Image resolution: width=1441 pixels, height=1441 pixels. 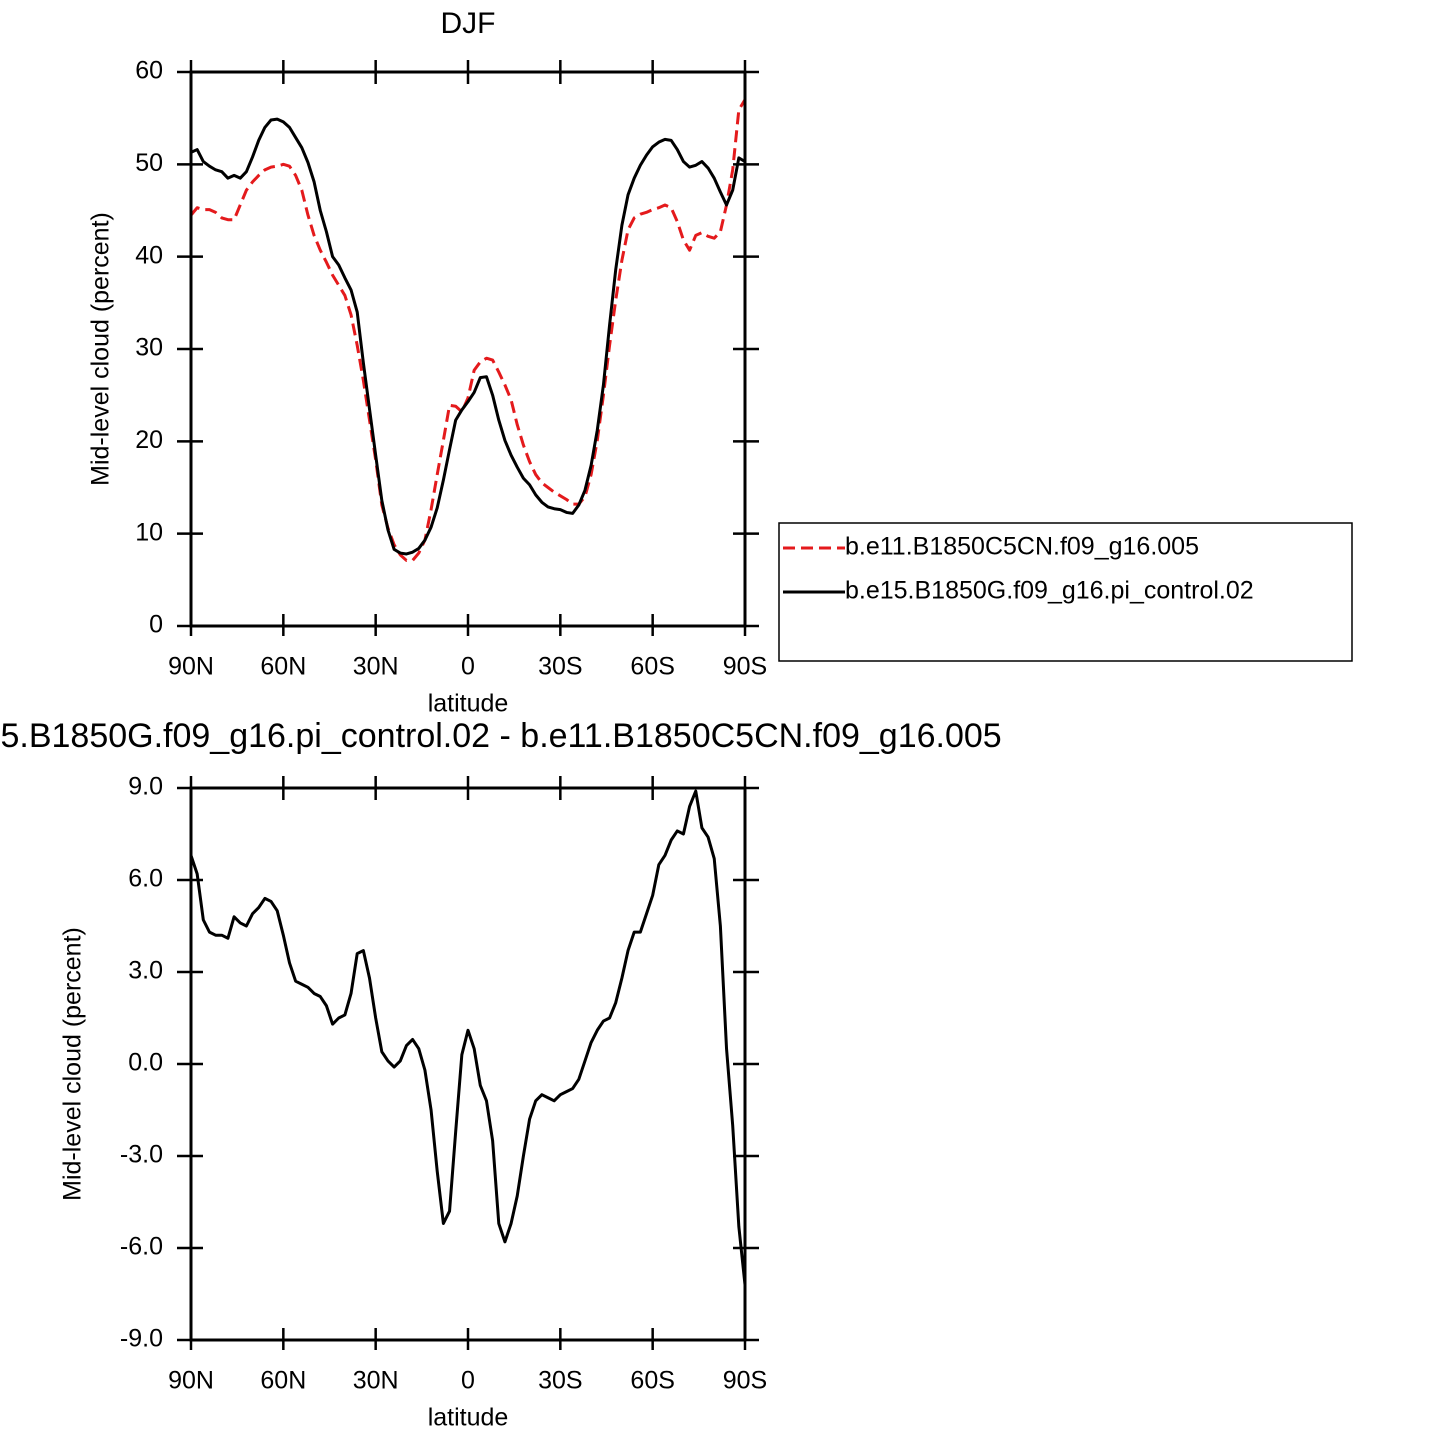 I want to click on legend-label: b.e11.B1850C5CN.f09_g16.005, so click(x=1022, y=547).